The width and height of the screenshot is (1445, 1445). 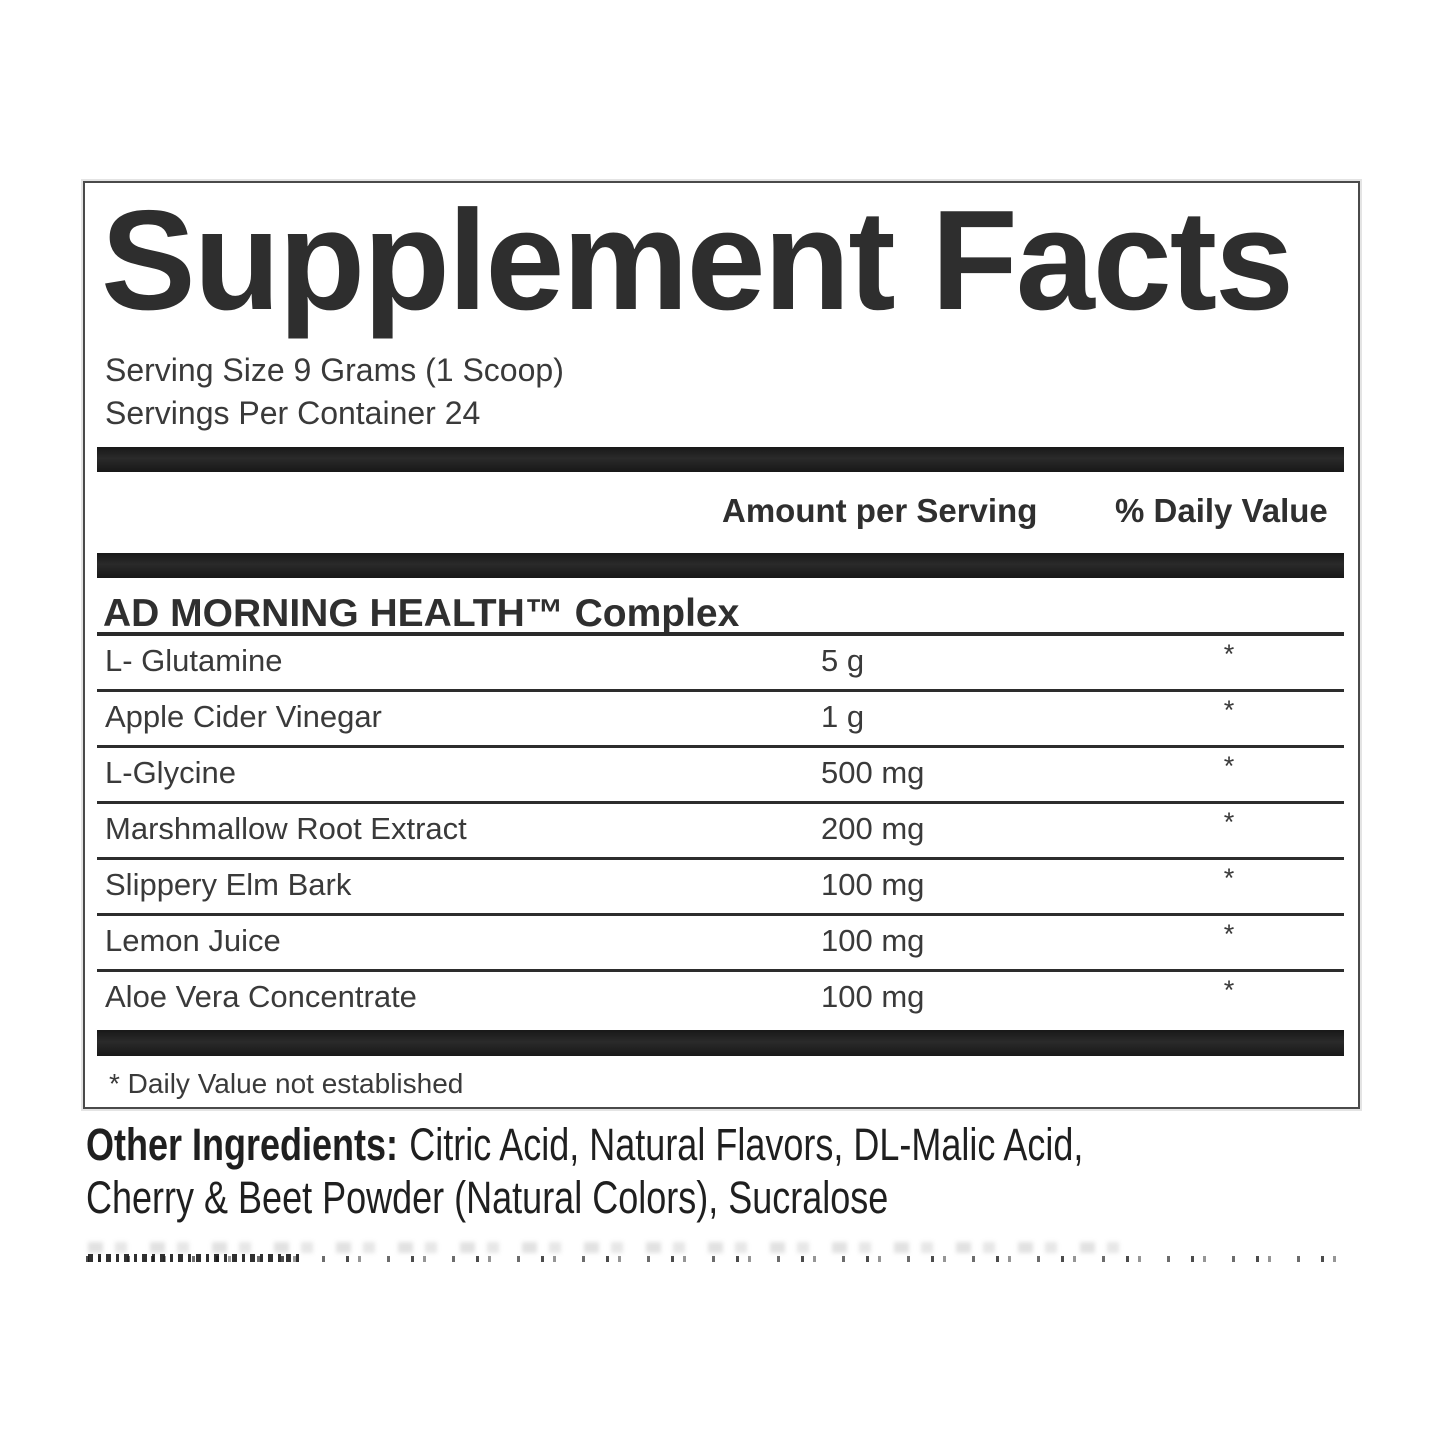 What do you see at coordinates (243, 716) in the screenshot?
I see `ingredient-name: Apple Cider Vinegar` at bounding box center [243, 716].